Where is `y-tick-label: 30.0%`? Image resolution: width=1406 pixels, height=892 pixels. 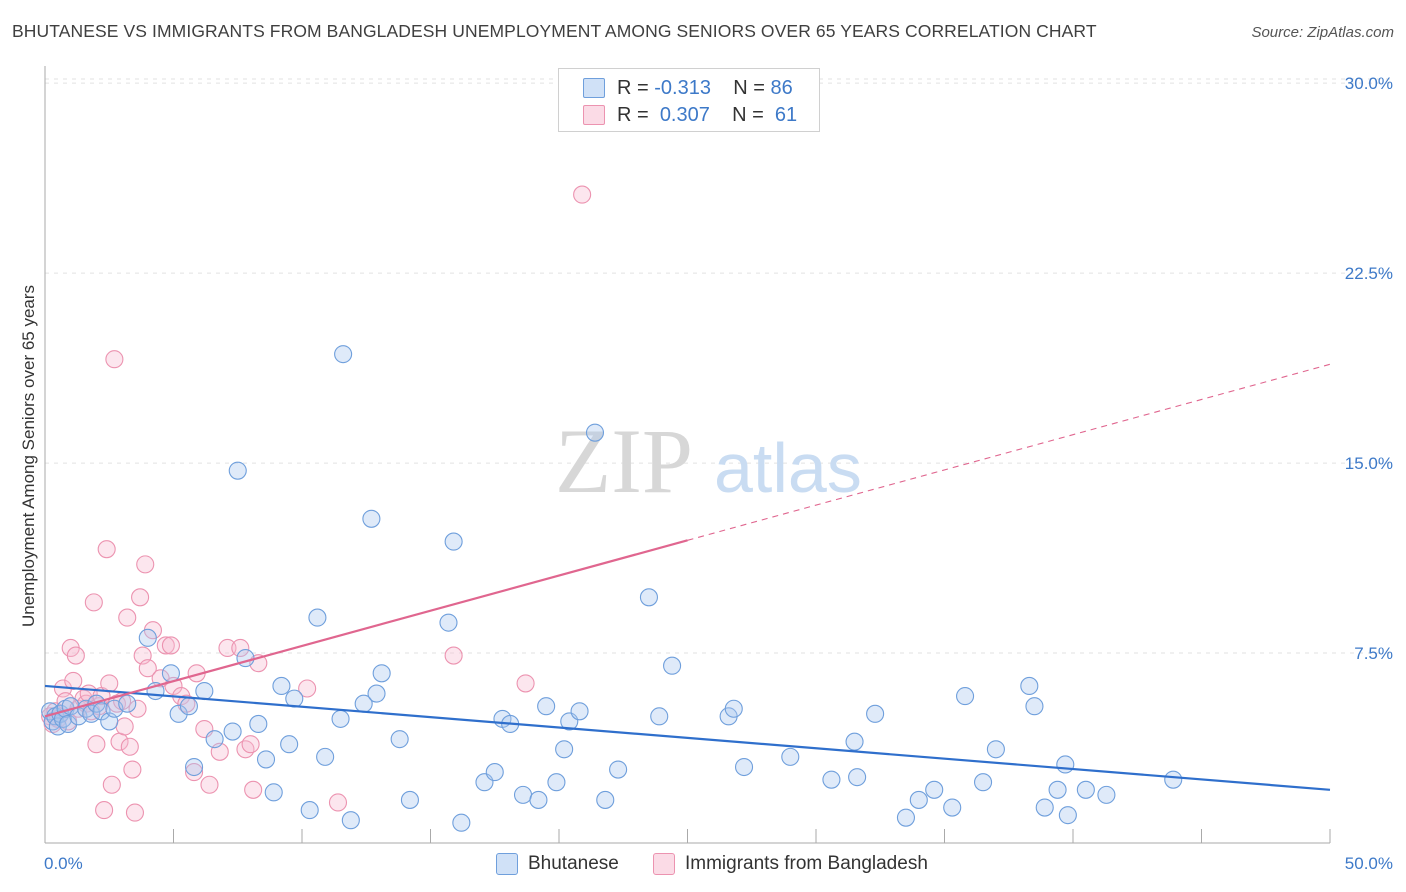
y-tick-label: 30.0% is located at coordinates (1369, 83).